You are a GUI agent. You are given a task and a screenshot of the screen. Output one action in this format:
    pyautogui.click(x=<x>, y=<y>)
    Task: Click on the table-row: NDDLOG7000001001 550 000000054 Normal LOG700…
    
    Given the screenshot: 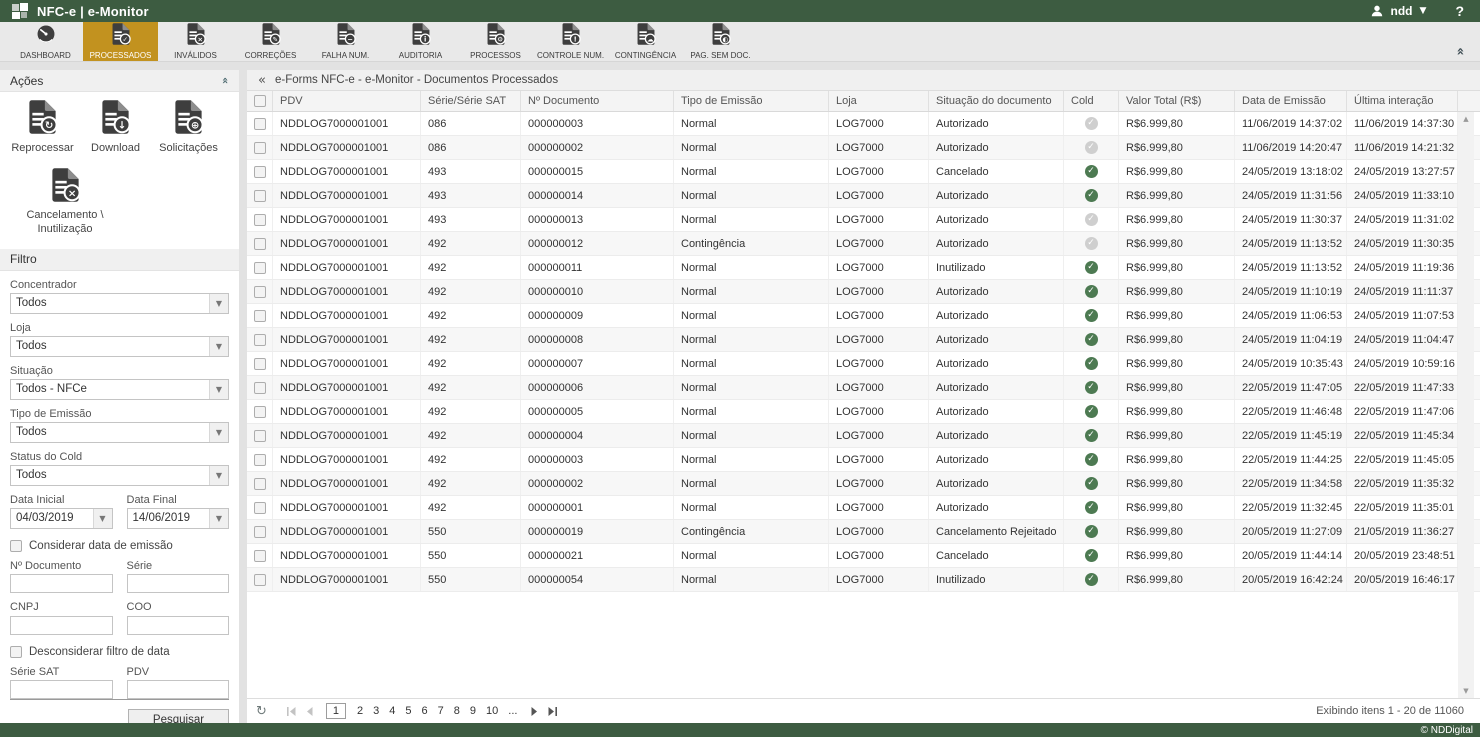 What is the action you would take?
    pyautogui.click(x=863, y=580)
    